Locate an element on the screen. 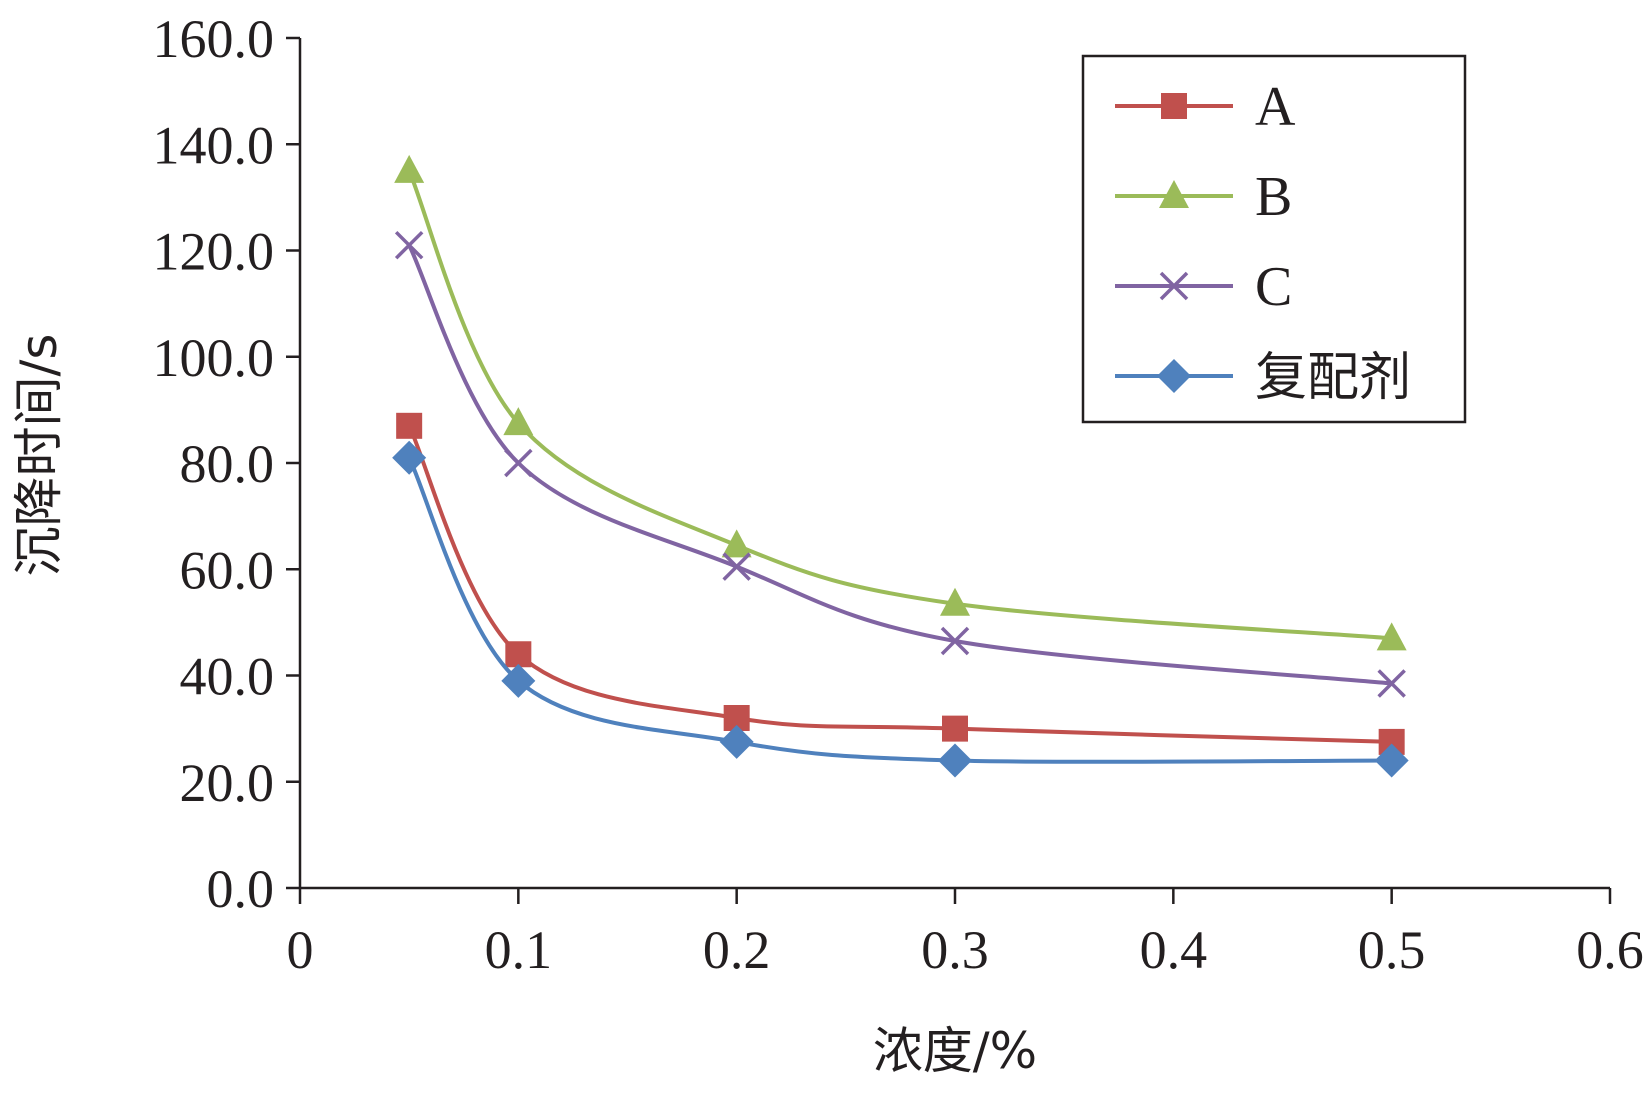  y-axis-title: 沉降时间/s is located at coordinates (39, 455).